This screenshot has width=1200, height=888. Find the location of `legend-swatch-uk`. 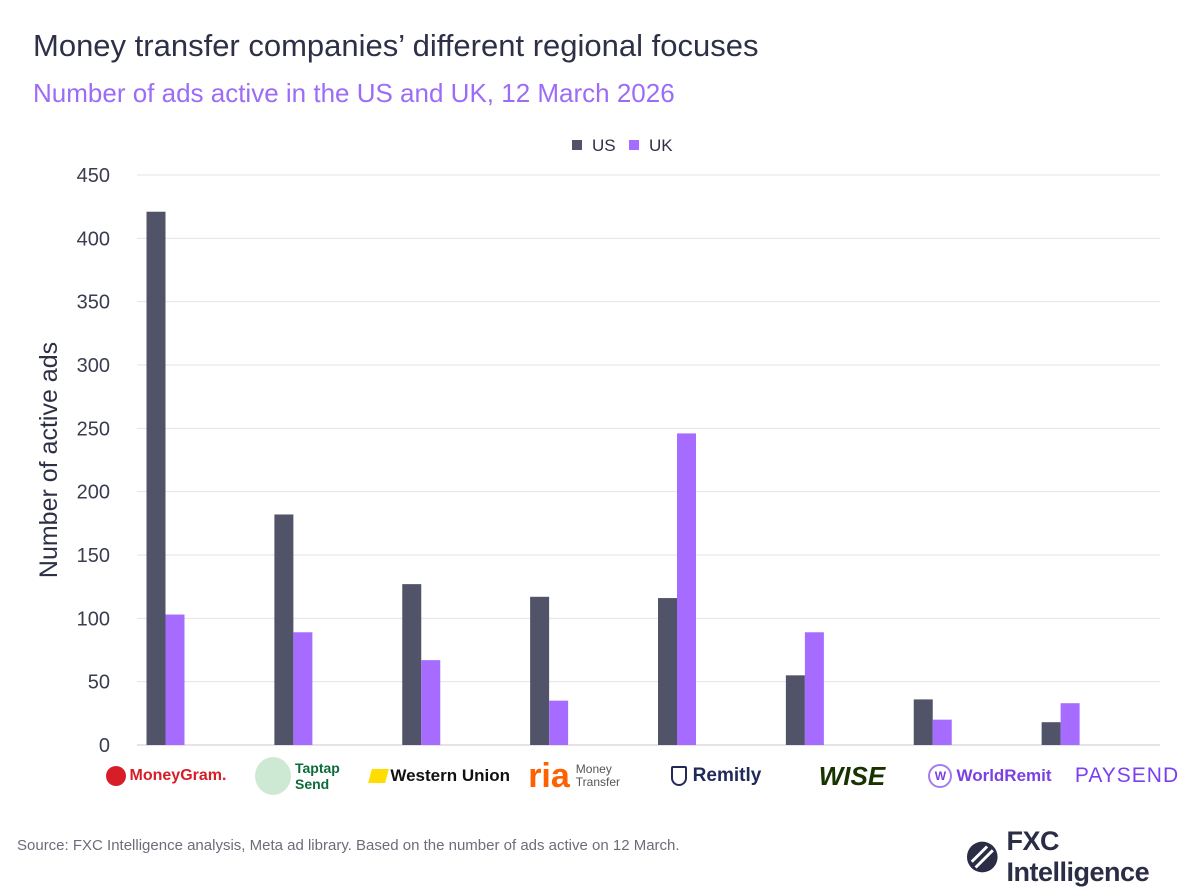

legend-swatch-uk is located at coordinates (634, 145).